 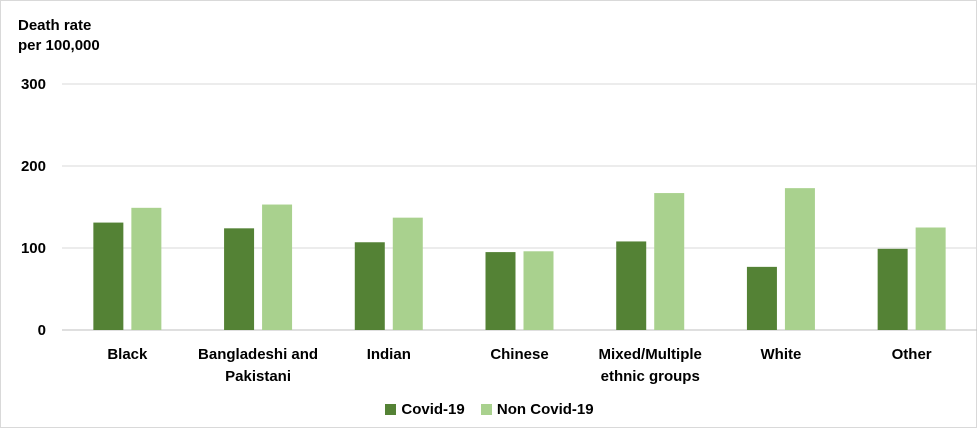 I want to click on legend: Covid-19 Non Covid-19, so click(x=489, y=410).